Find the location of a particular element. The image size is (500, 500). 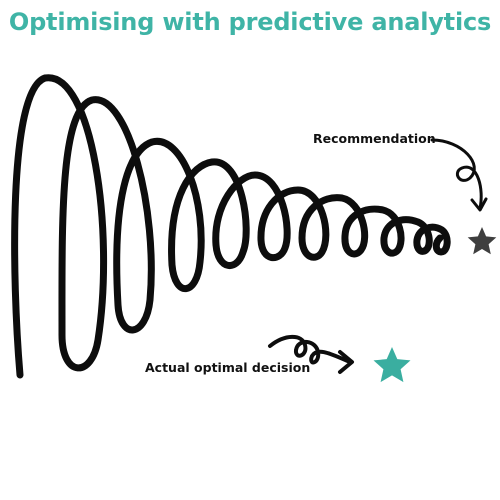

optimal-arrow is located at coordinates (310, 349).